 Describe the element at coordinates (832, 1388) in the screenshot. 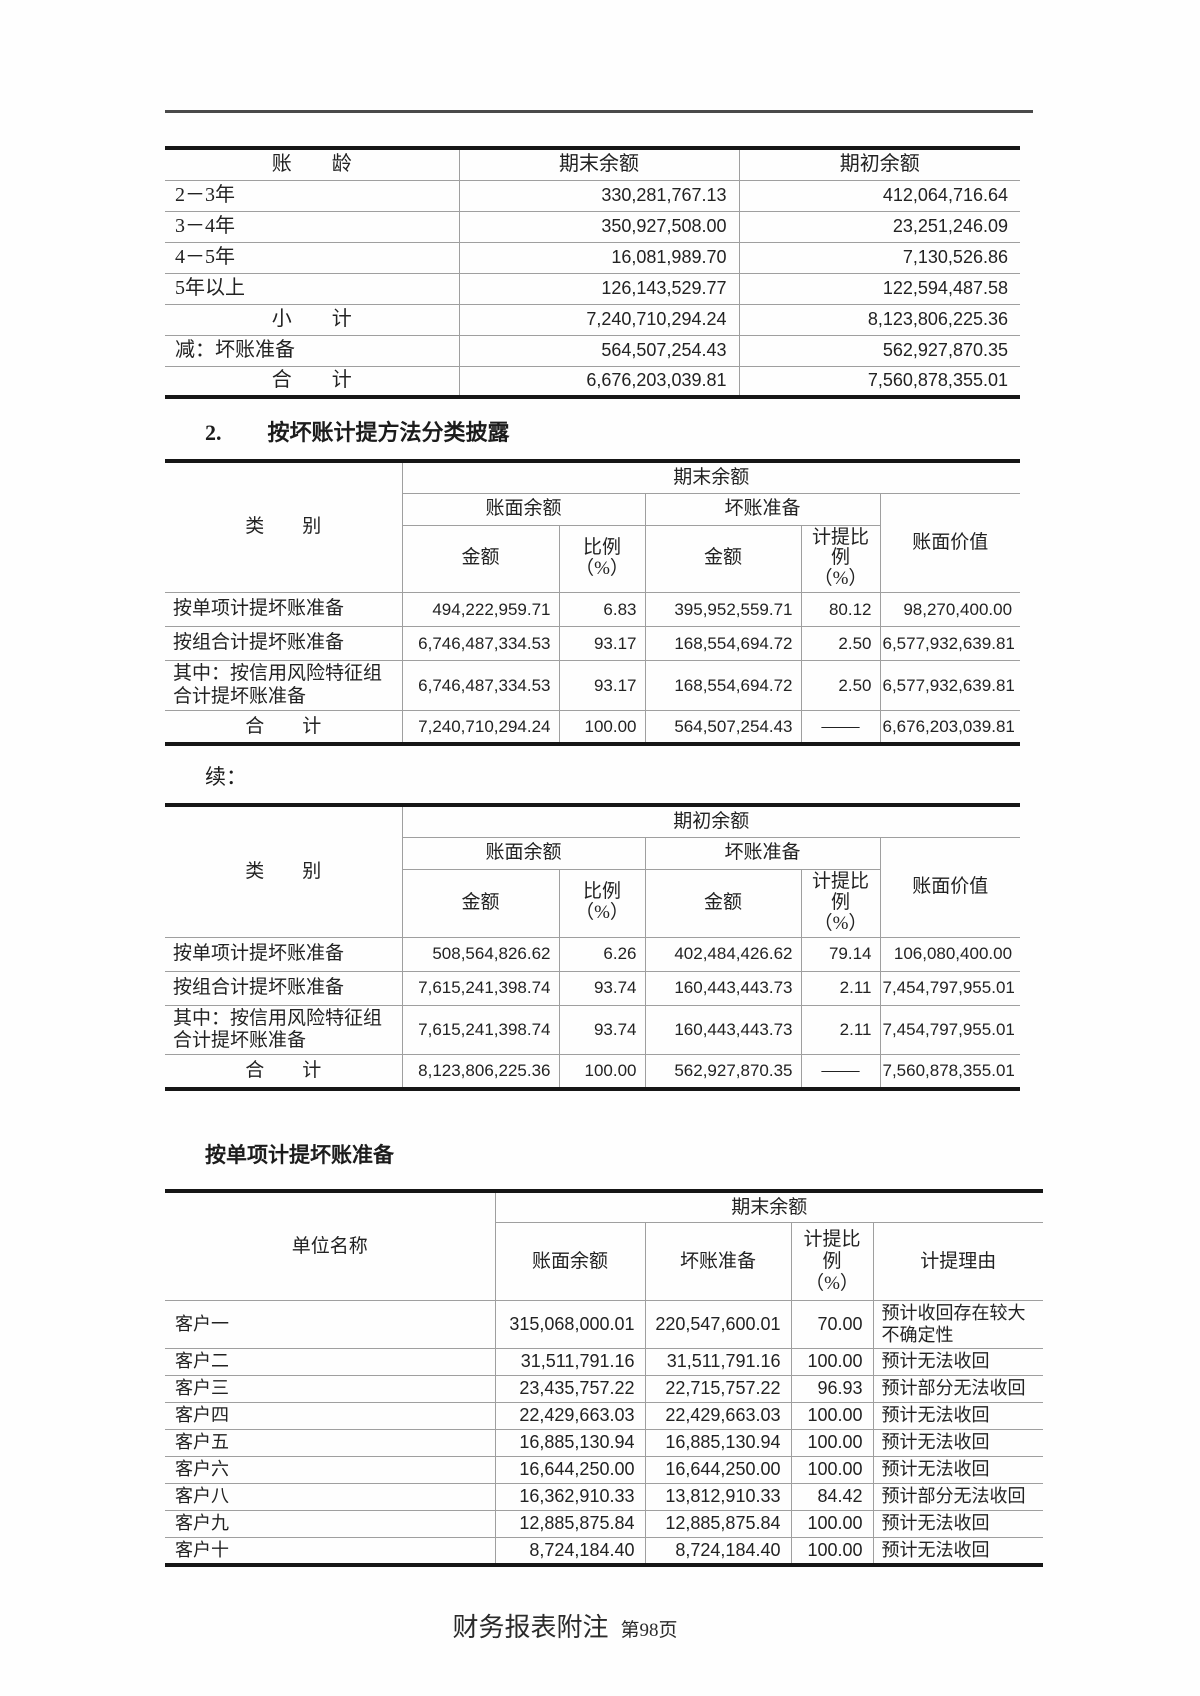

I see `ratio-value: 96.93` at that location.